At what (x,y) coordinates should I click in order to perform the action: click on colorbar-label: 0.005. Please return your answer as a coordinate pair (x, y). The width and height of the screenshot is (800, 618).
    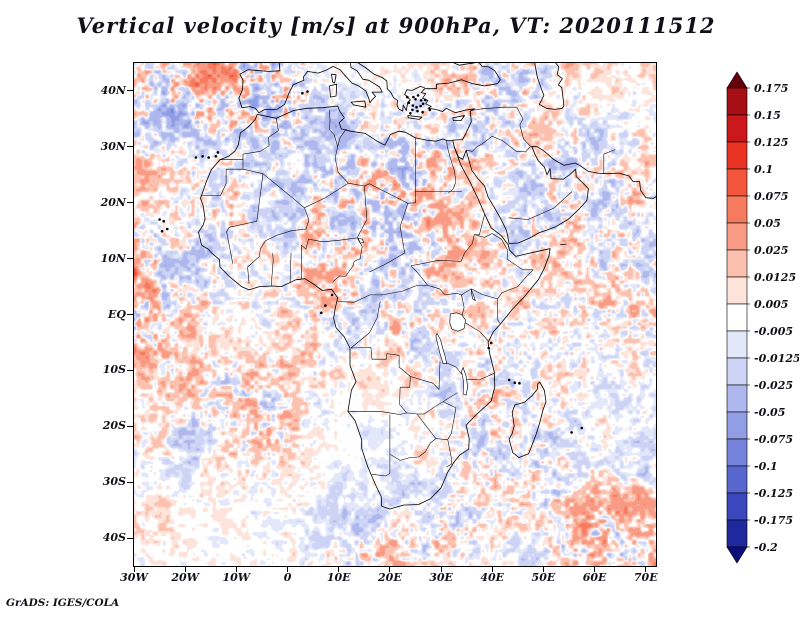
    Looking at the image, I should click on (771, 304).